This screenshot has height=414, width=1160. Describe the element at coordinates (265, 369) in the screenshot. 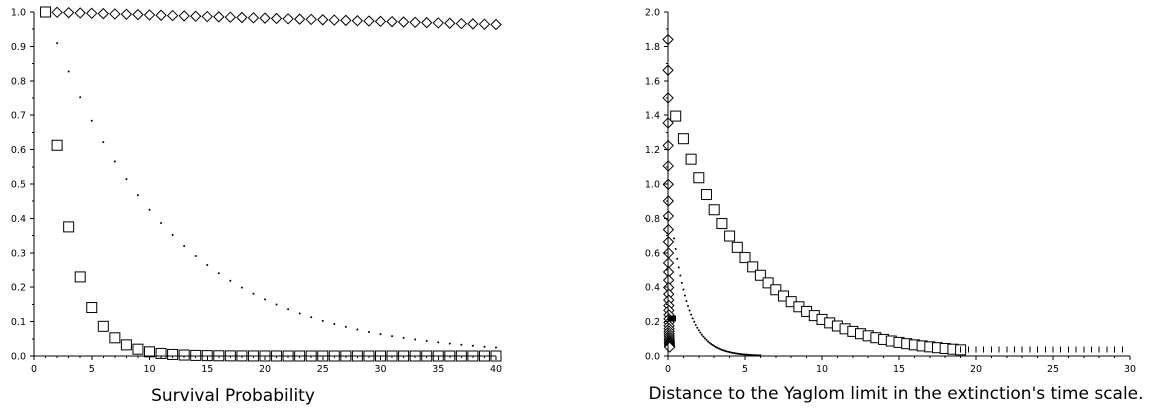

I see `x-tick-label: 20` at that location.